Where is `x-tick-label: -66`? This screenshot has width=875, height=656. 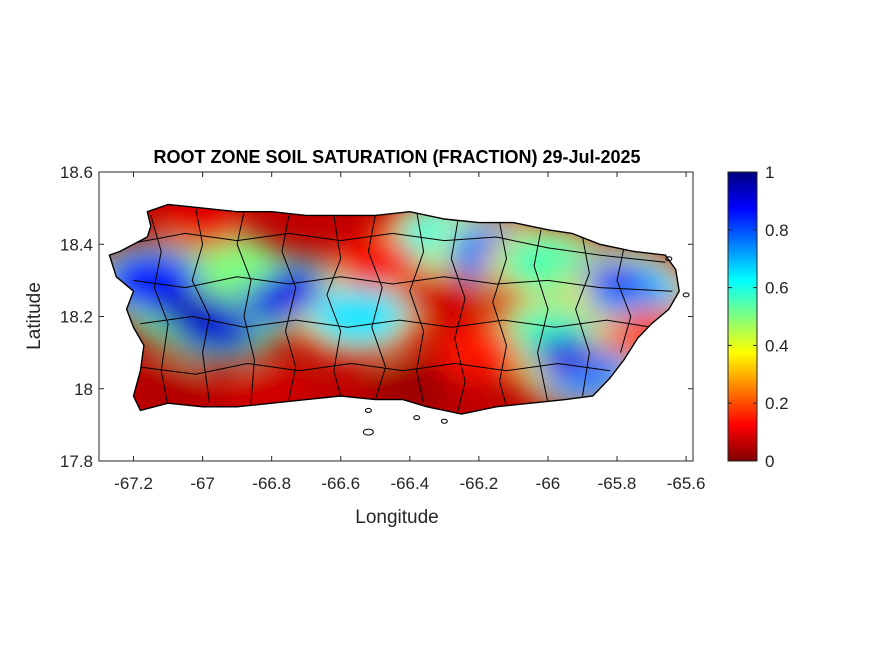
x-tick-label: -66 is located at coordinates (548, 483).